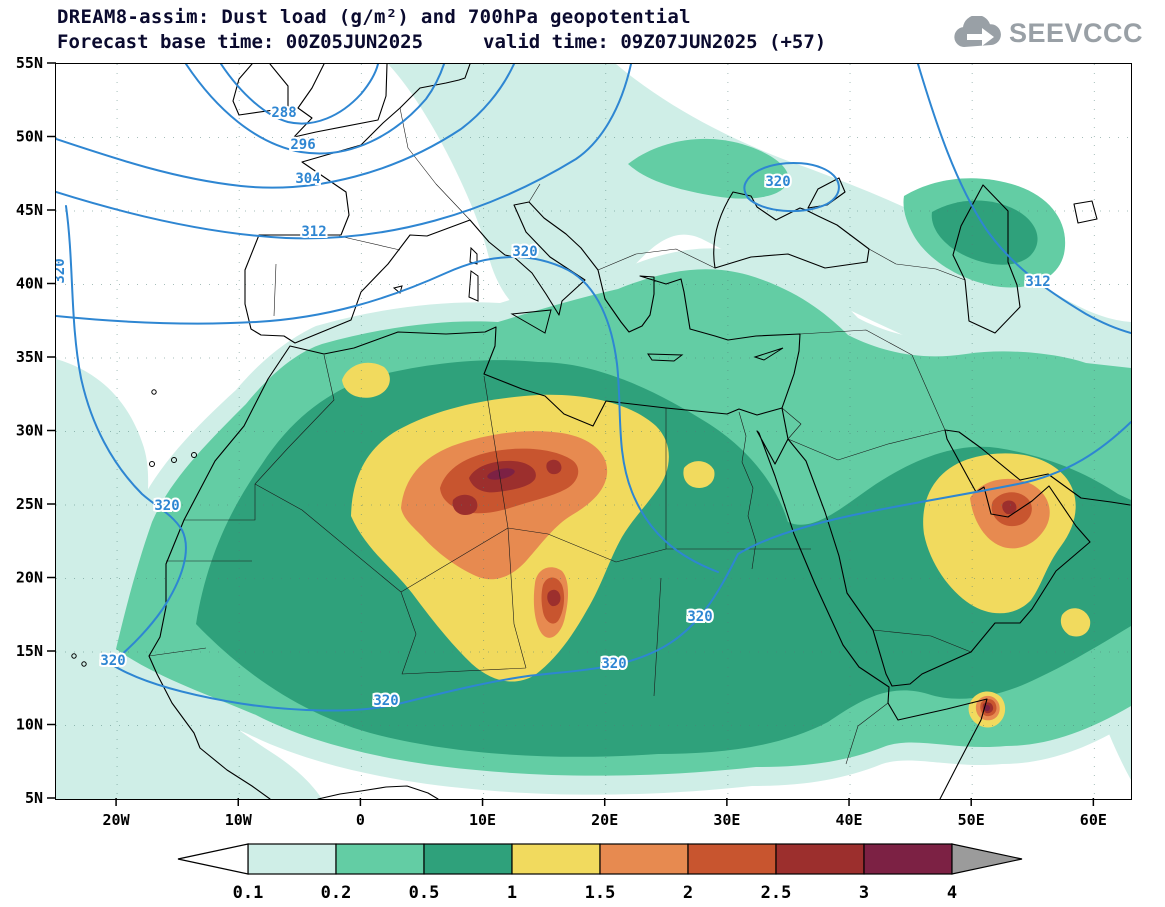 This screenshot has height=907, width=1165. I want to click on dust-region-1-egypt-dot, so click(699, 474).